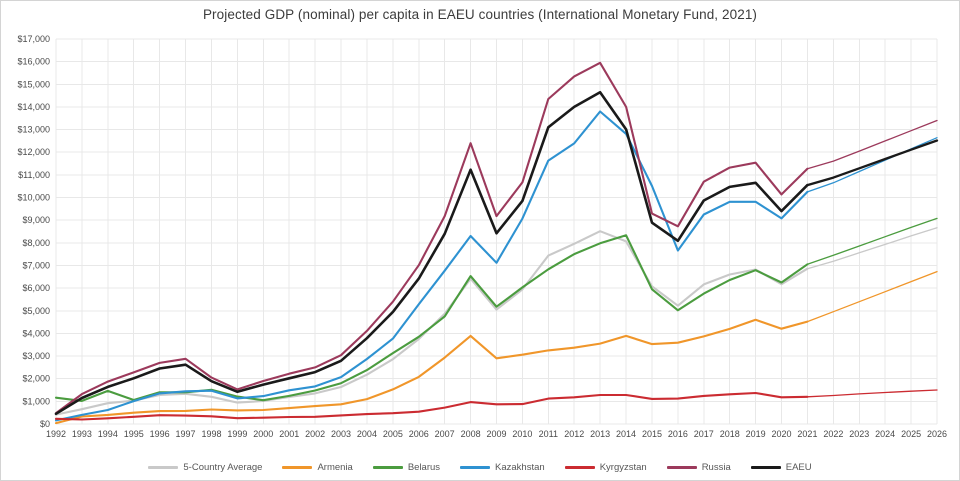 The width and height of the screenshot is (960, 481). I want to click on legend-item-kazakhstan: Kazakhstan, so click(502, 467).